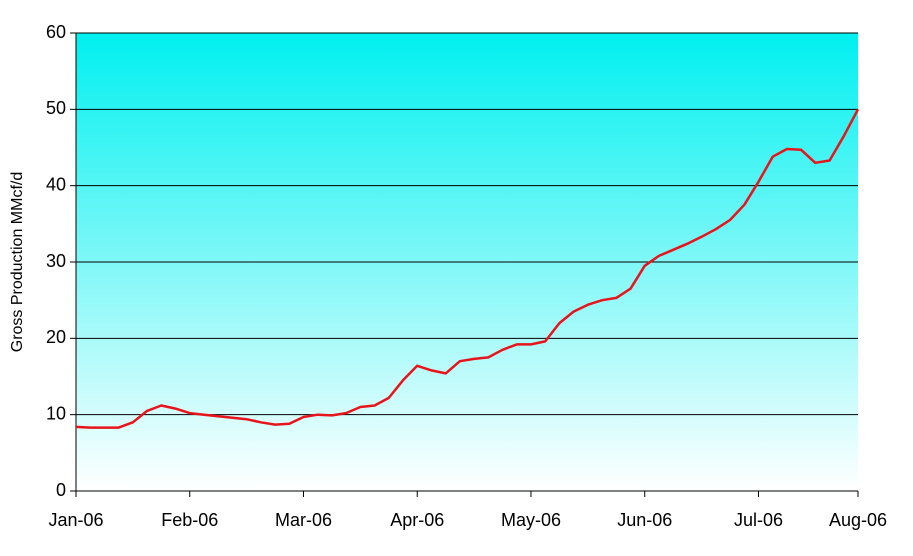 This screenshot has height=556, width=913. Describe the element at coordinates (303, 520) in the screenshot. I see `x-tick-label: Mar-06` at that location.